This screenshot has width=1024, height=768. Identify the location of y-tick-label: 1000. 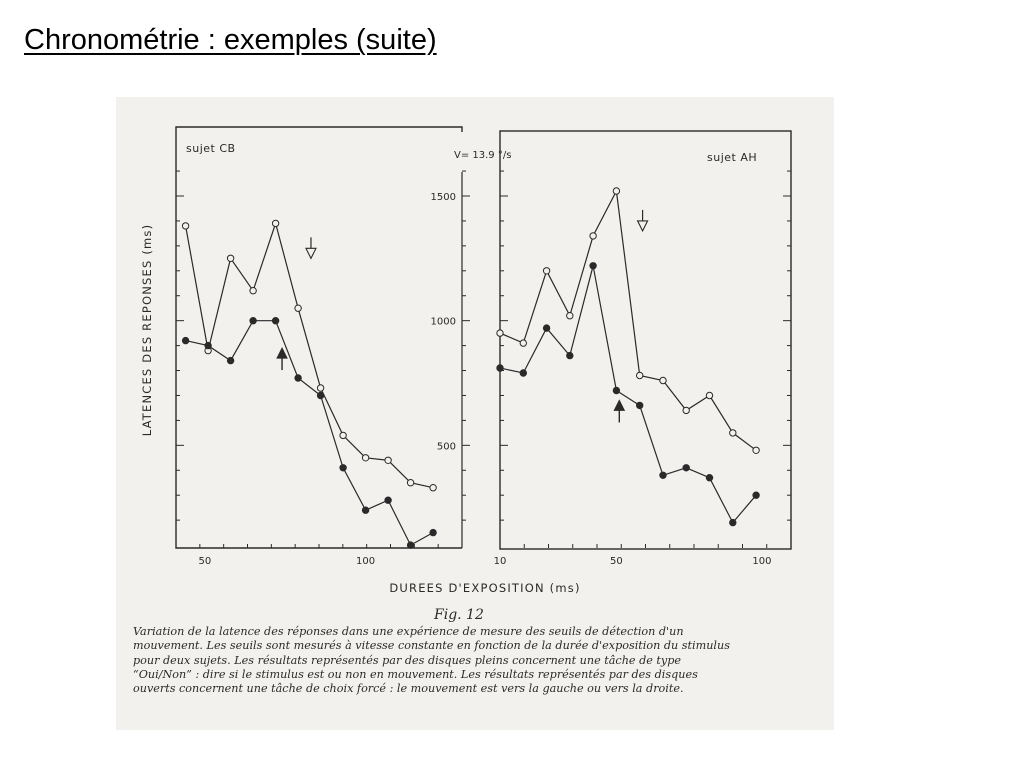
(443, 322).